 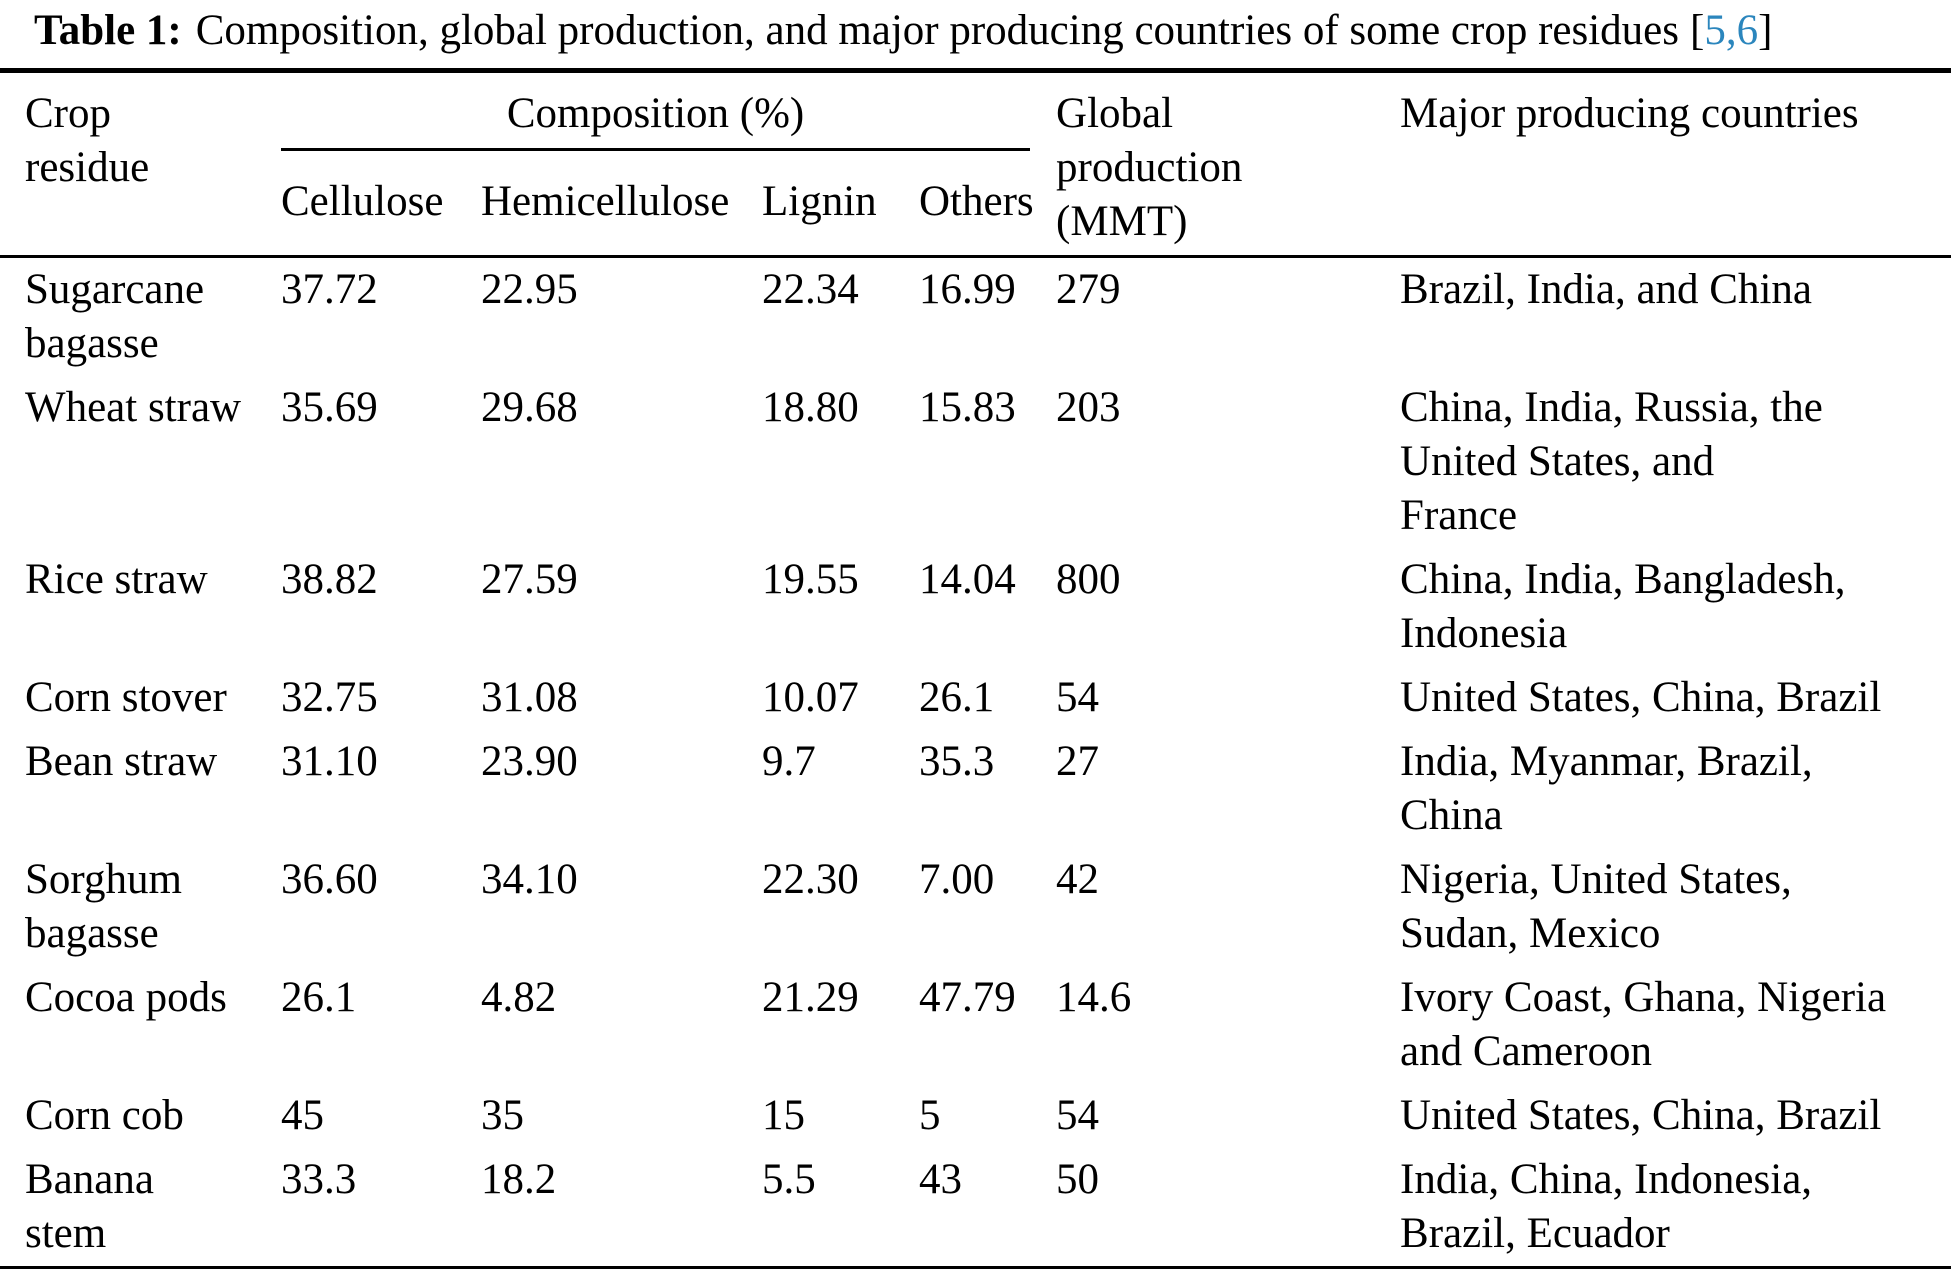 What do you see at coordinates (1697, 30) in the screenshot?
I see `citation-bracket-open: [` at bounding box center [1697, 30].